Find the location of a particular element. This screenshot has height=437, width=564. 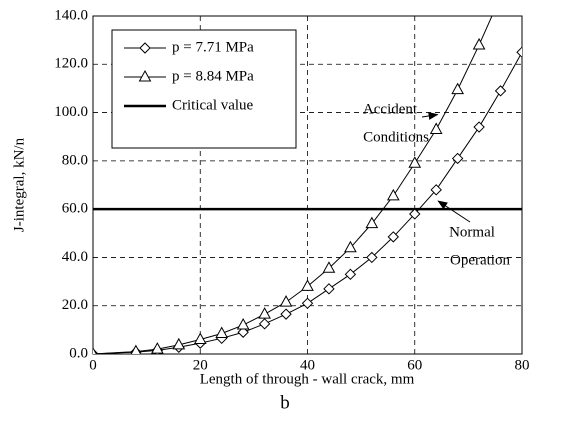

y-tick-label: 120.0 is located at coordinates (71, 64).